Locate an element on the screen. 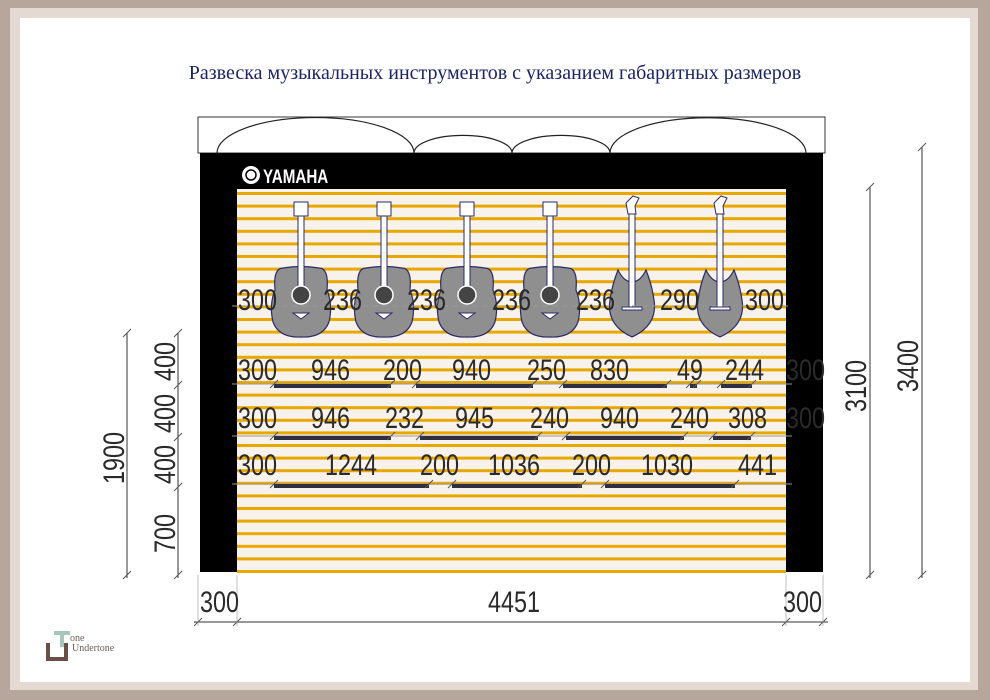 This screenshot has height=700, width=990. logo-name: Undertone is located at coordinates (93, 648).